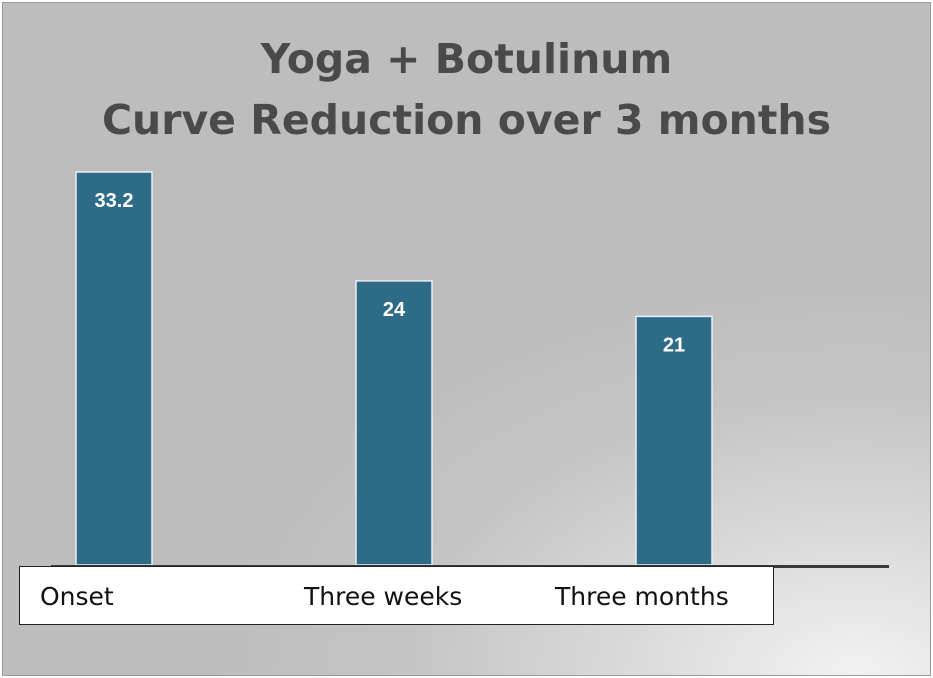  Describe the element at coordinates (114, 201) in the screenshot. I see `data-label-onset: 33.2` at that location.